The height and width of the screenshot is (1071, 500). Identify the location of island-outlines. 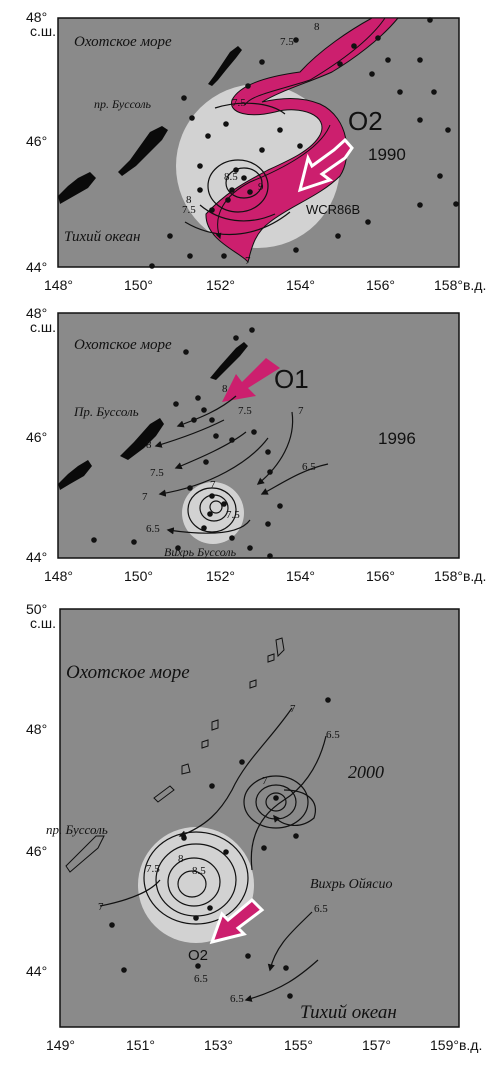
(175, 755).